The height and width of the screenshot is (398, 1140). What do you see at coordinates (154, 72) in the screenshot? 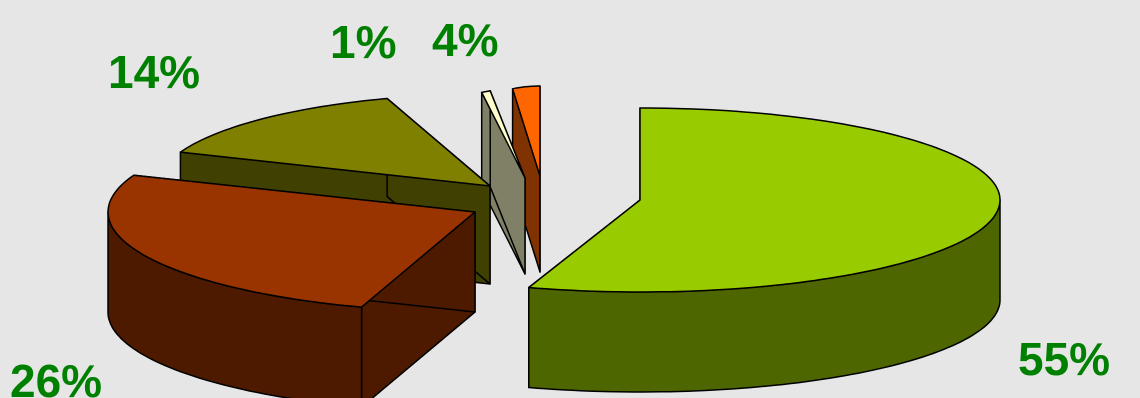
I see `slice-label: 14%` at bounding box center [154, 72].